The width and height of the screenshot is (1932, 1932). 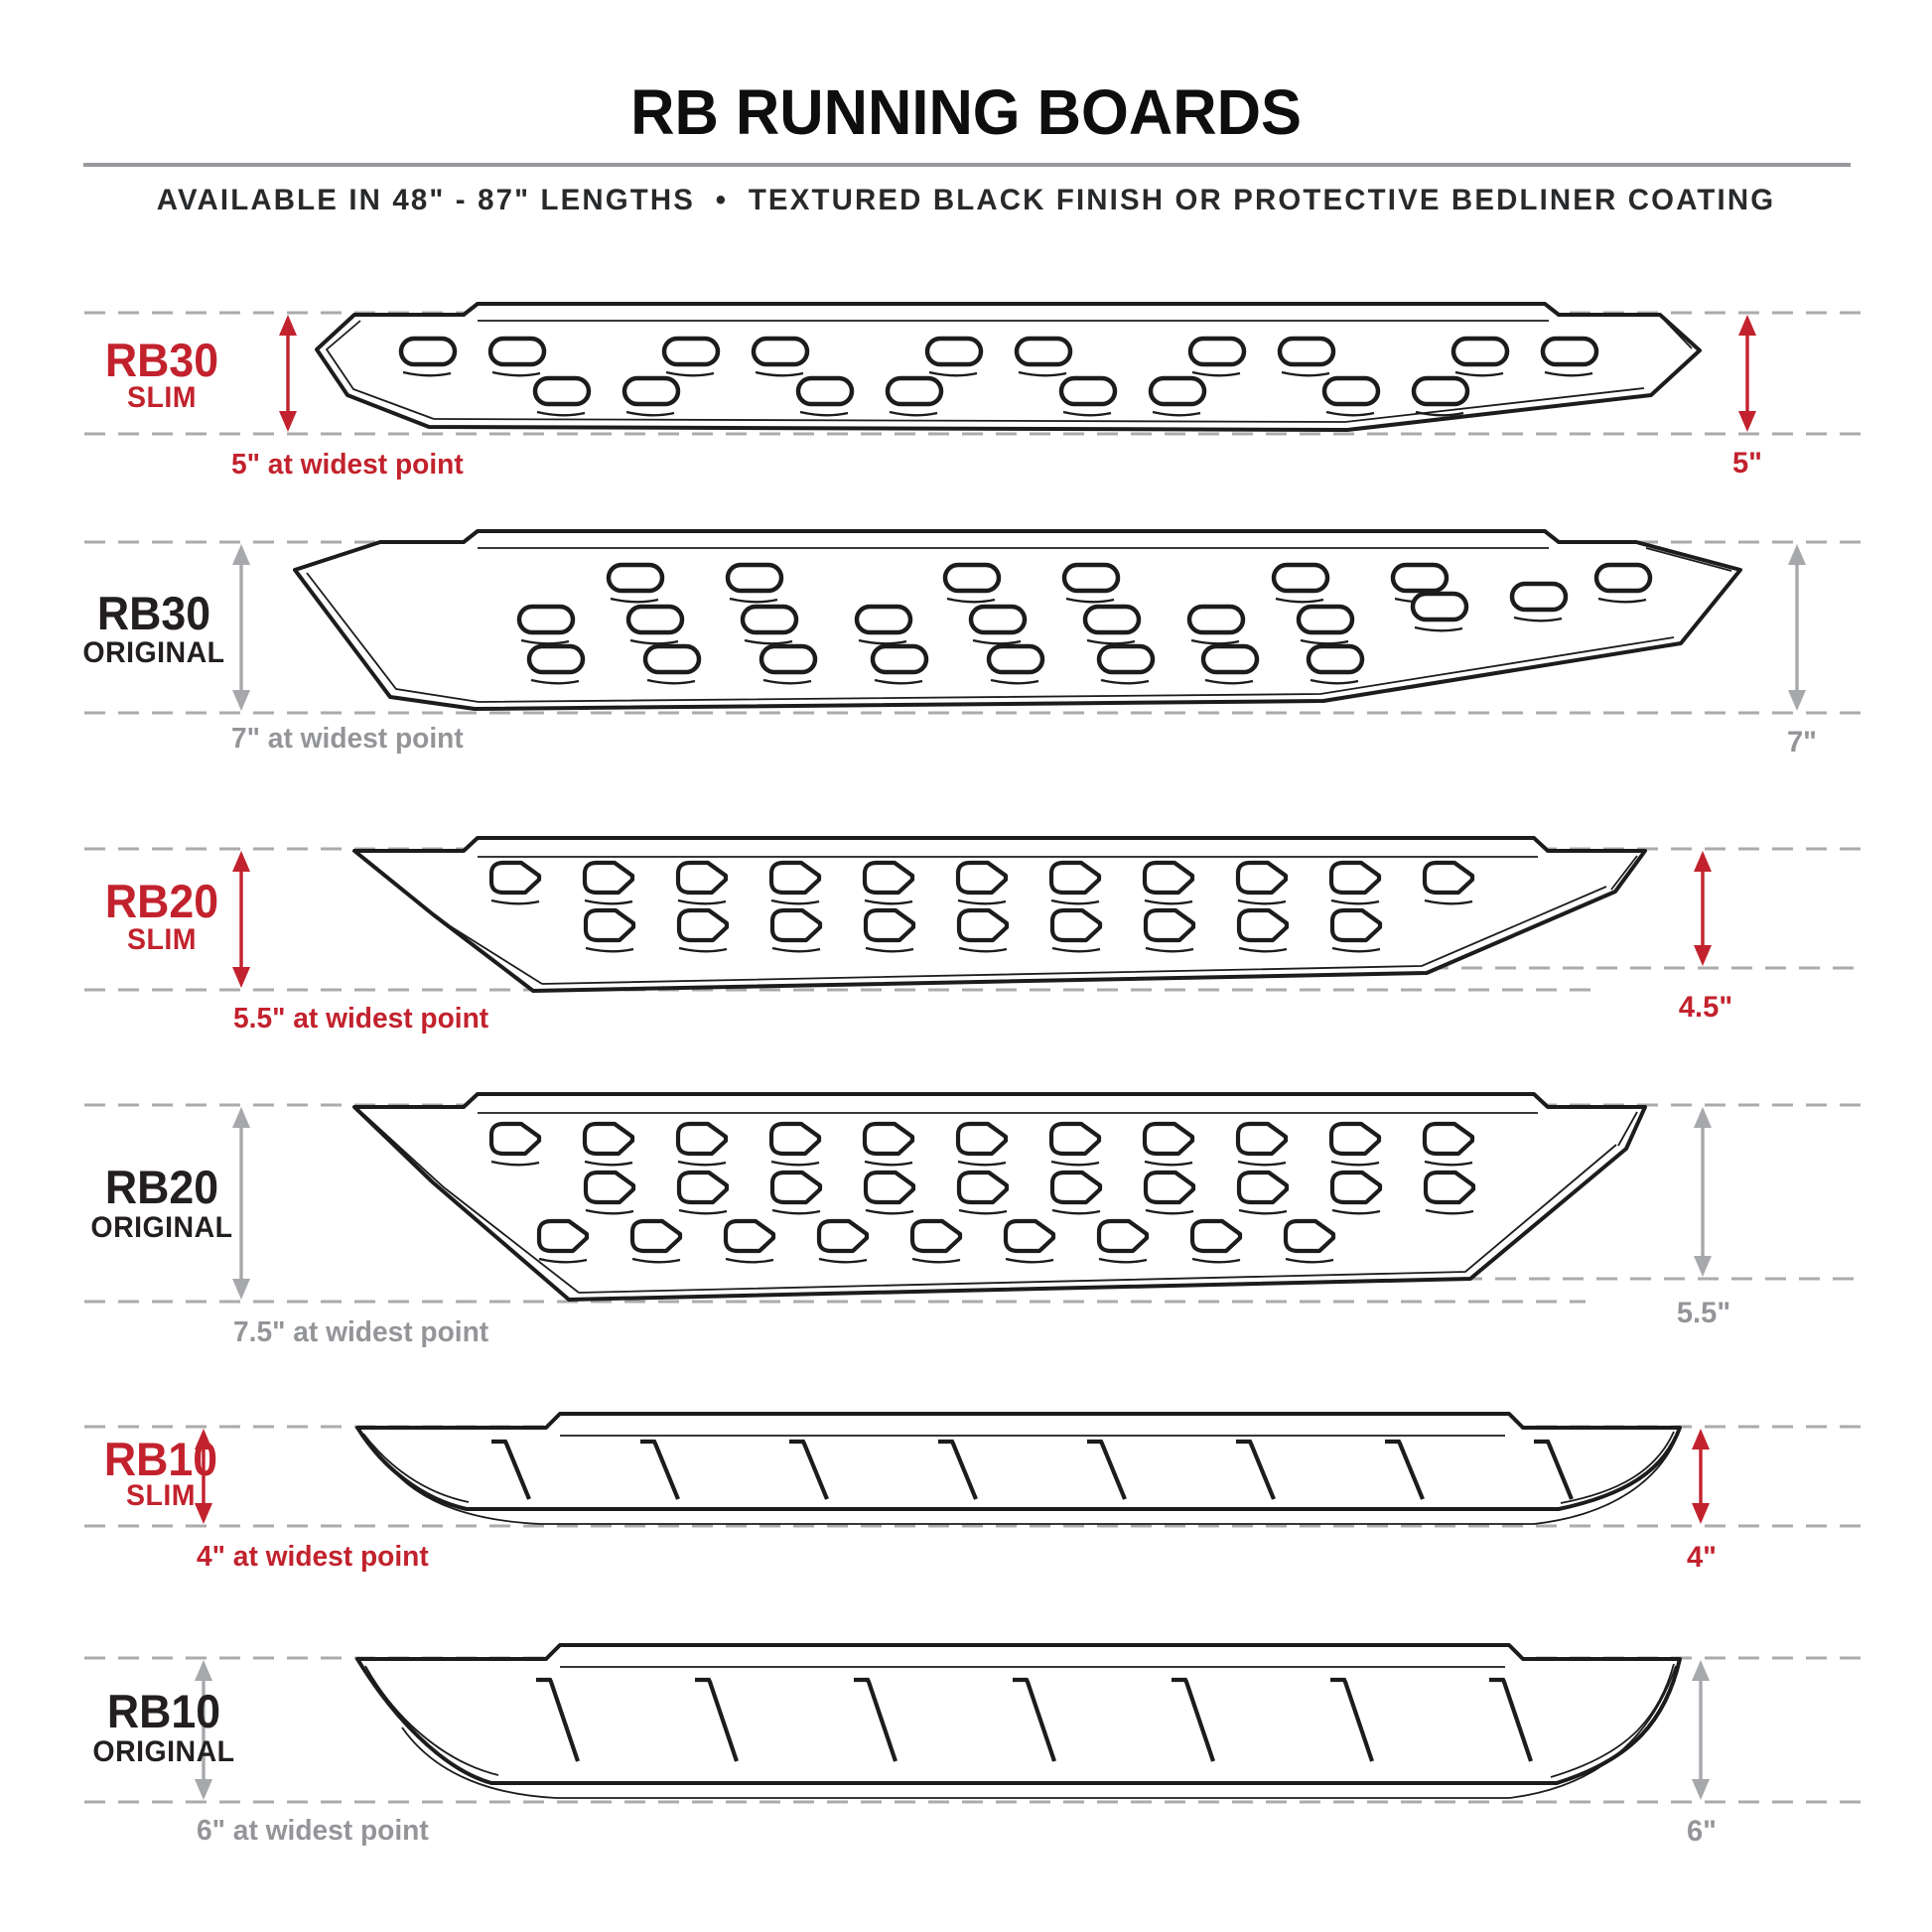 What do you see at coordinates (1797, 627) in the screenshot?
I see `rb30-original-right-arrow` at bounding box center [1797, 627].